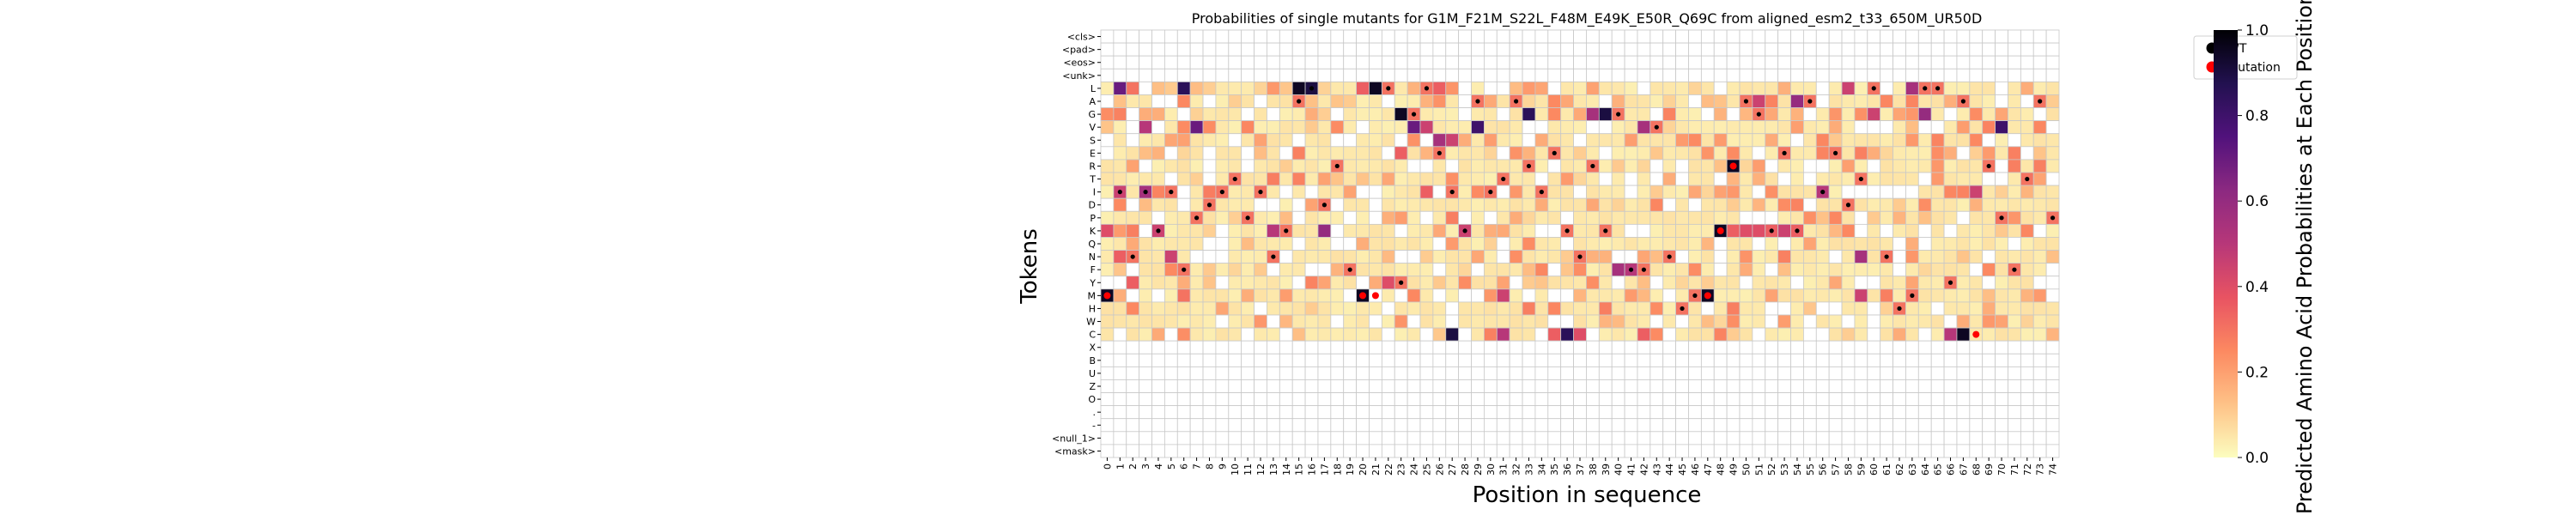 This screenshot has width=2576, height=515. I want to click on y-axis-title: Tokens, so click(1030, 266).